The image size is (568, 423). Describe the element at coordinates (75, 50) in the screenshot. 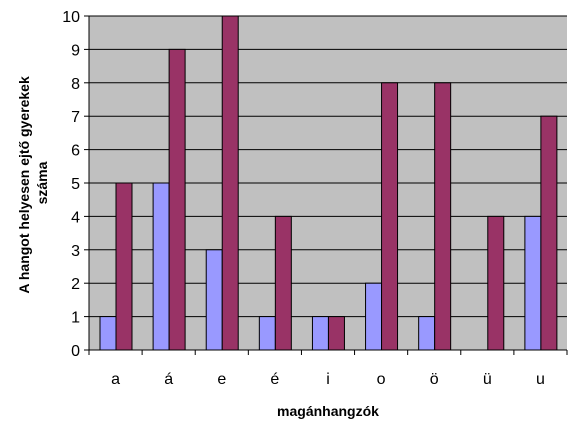

I see `y-tick-label: 9` at that location.